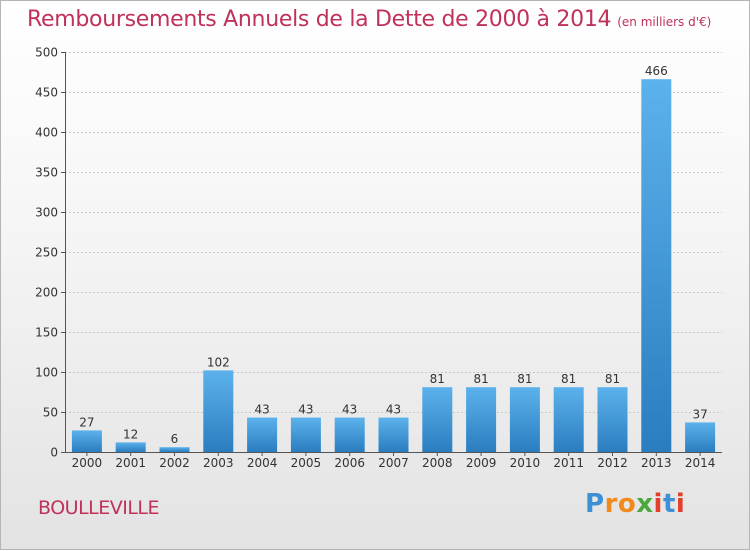 The height and width of the screenshot is (551, 750). I want to click on x-tick-label: 2002, so click(174, 463).